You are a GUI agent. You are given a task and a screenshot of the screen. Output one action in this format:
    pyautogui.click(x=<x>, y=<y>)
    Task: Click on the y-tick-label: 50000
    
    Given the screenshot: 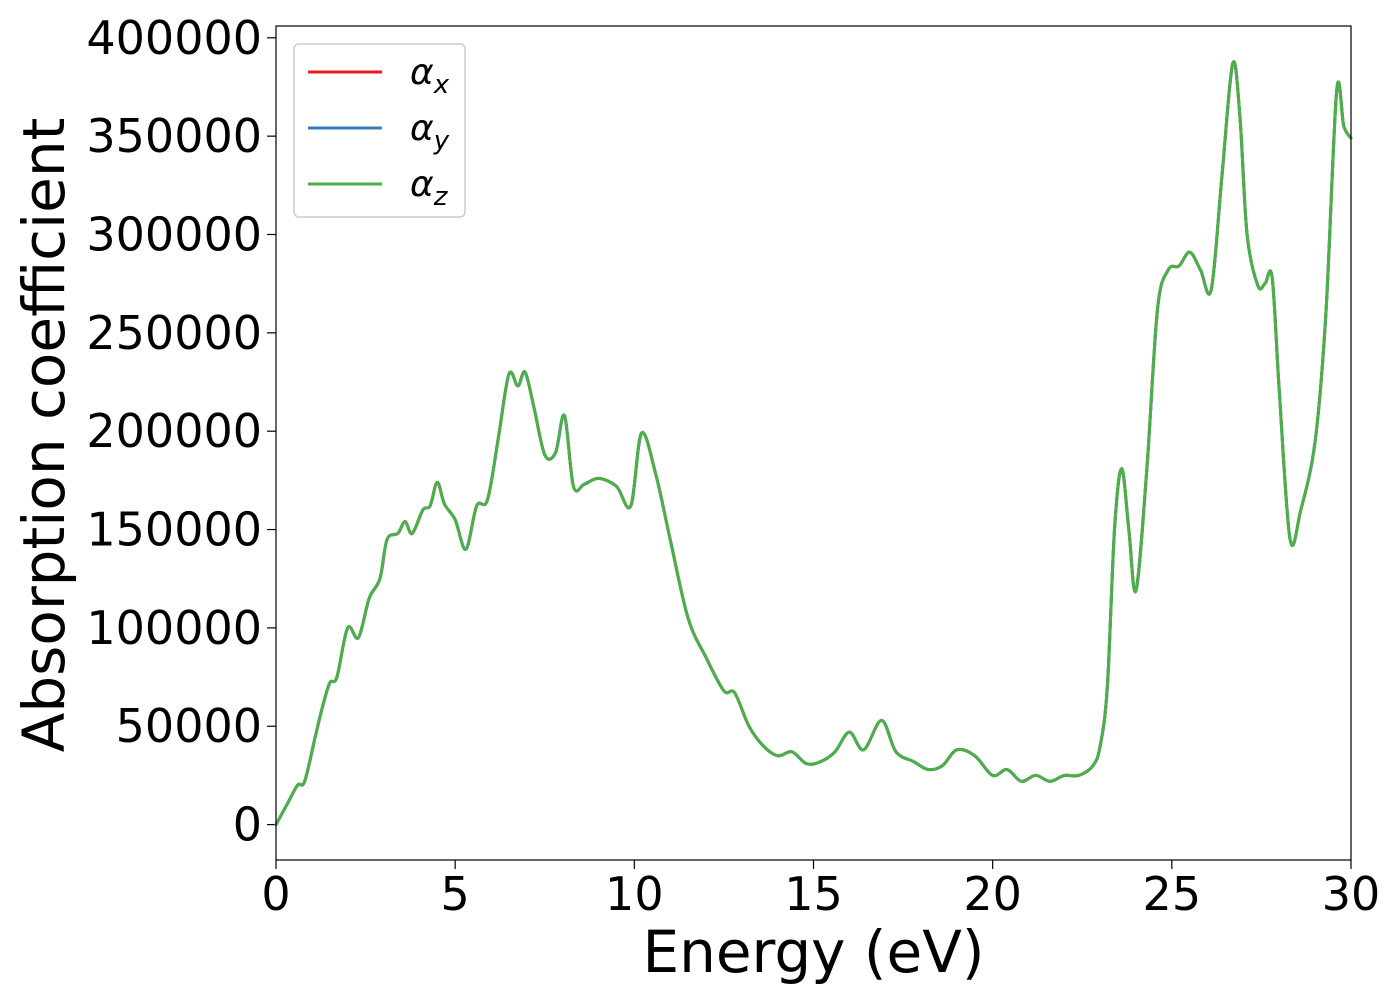 What is the action you would take?
    pyautogui.click(x=189, y=726)
    